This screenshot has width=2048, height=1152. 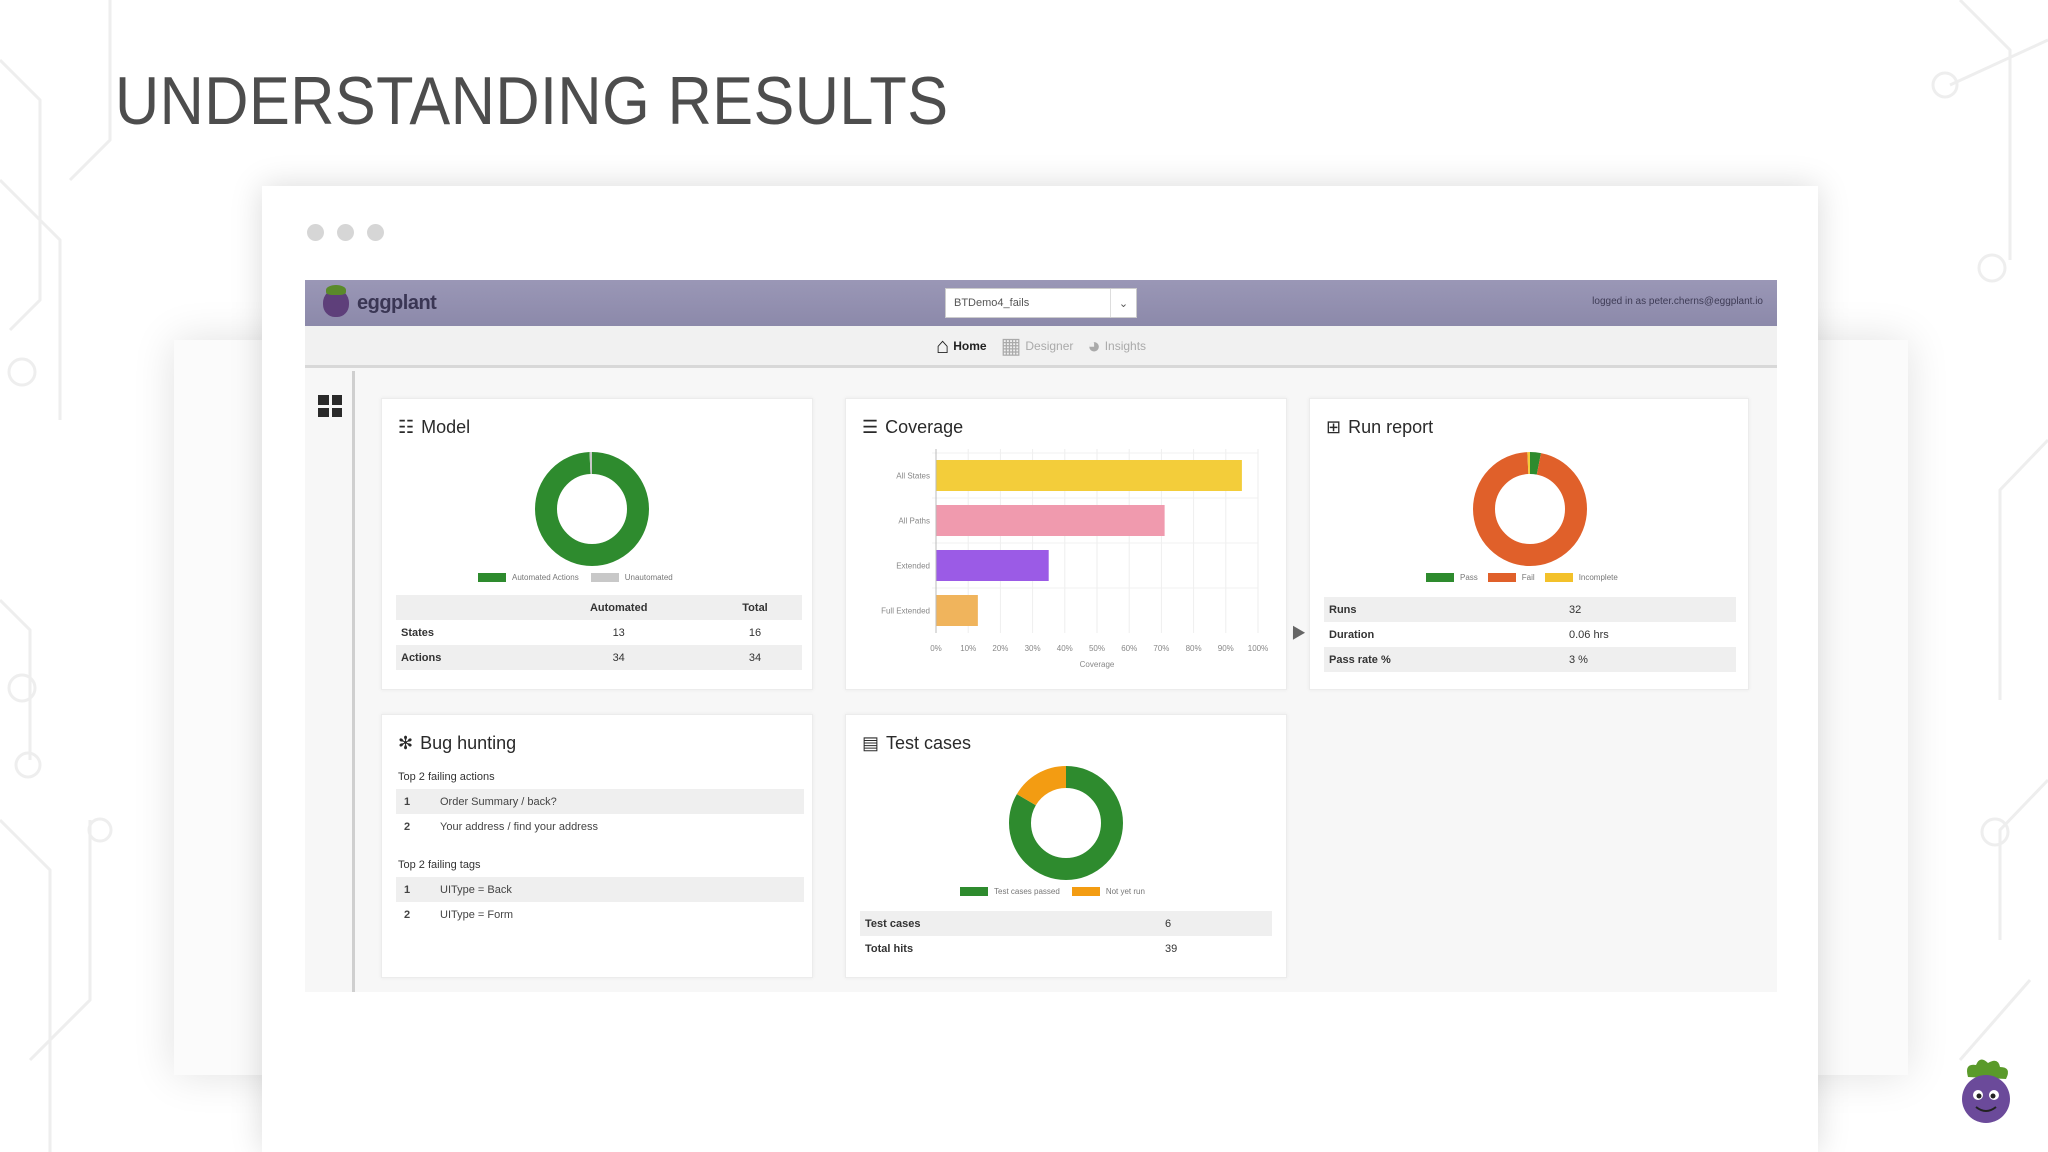 What do you see at coordinates (1589, 634) in the screenshot?
I see `row-value: 0.06 hrs` at bounding box center [1589, 634].